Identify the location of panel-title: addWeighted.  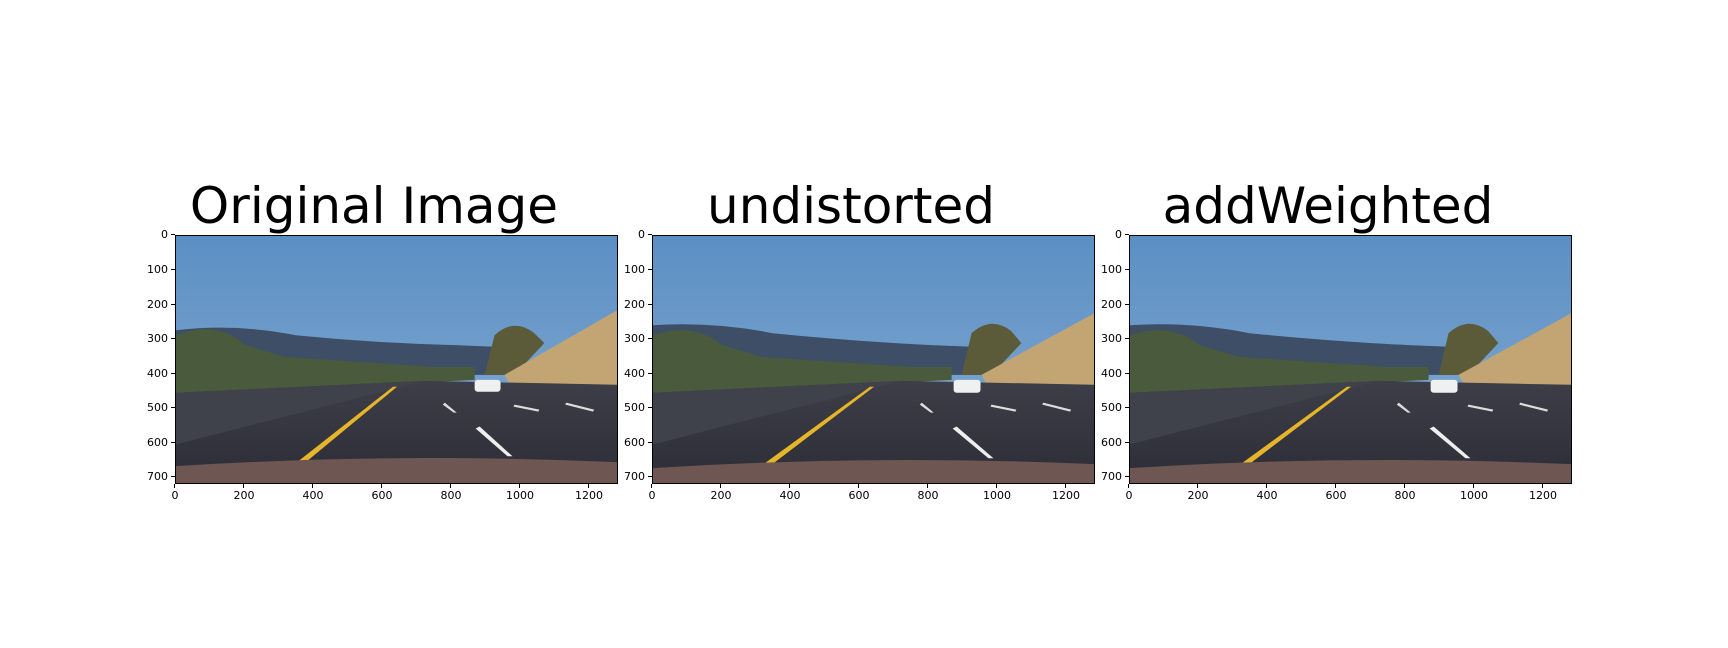
(1328, 206).